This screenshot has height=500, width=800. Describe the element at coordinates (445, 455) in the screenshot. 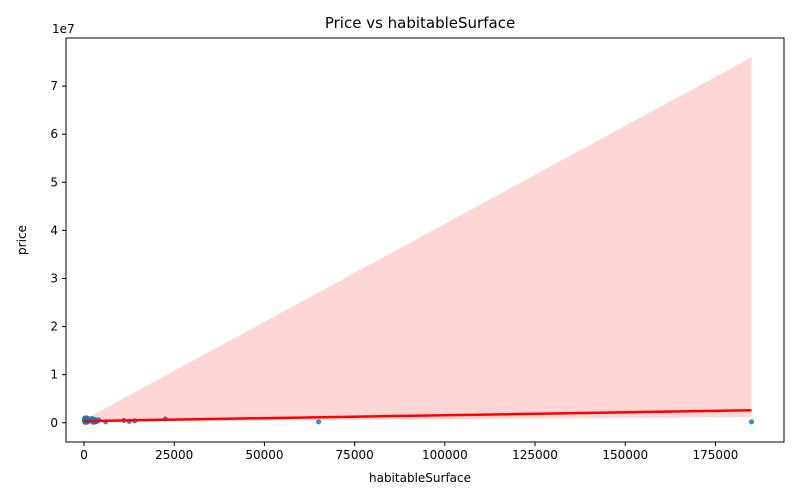

I see `x-tick-label: 100000` at that location.